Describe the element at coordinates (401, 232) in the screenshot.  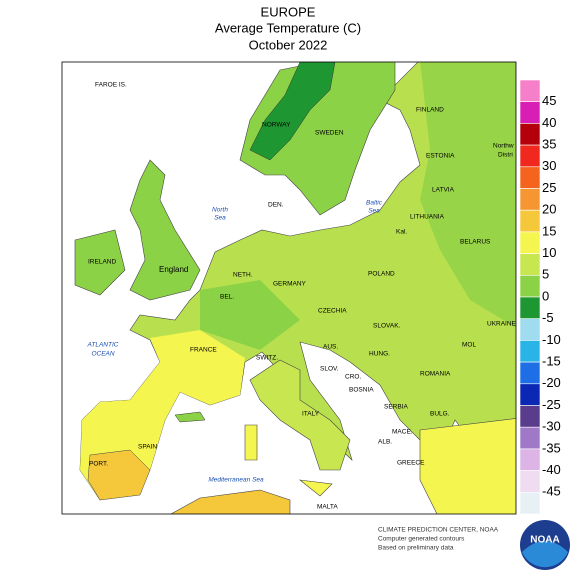
I see `place-label: Kal.` at that location.